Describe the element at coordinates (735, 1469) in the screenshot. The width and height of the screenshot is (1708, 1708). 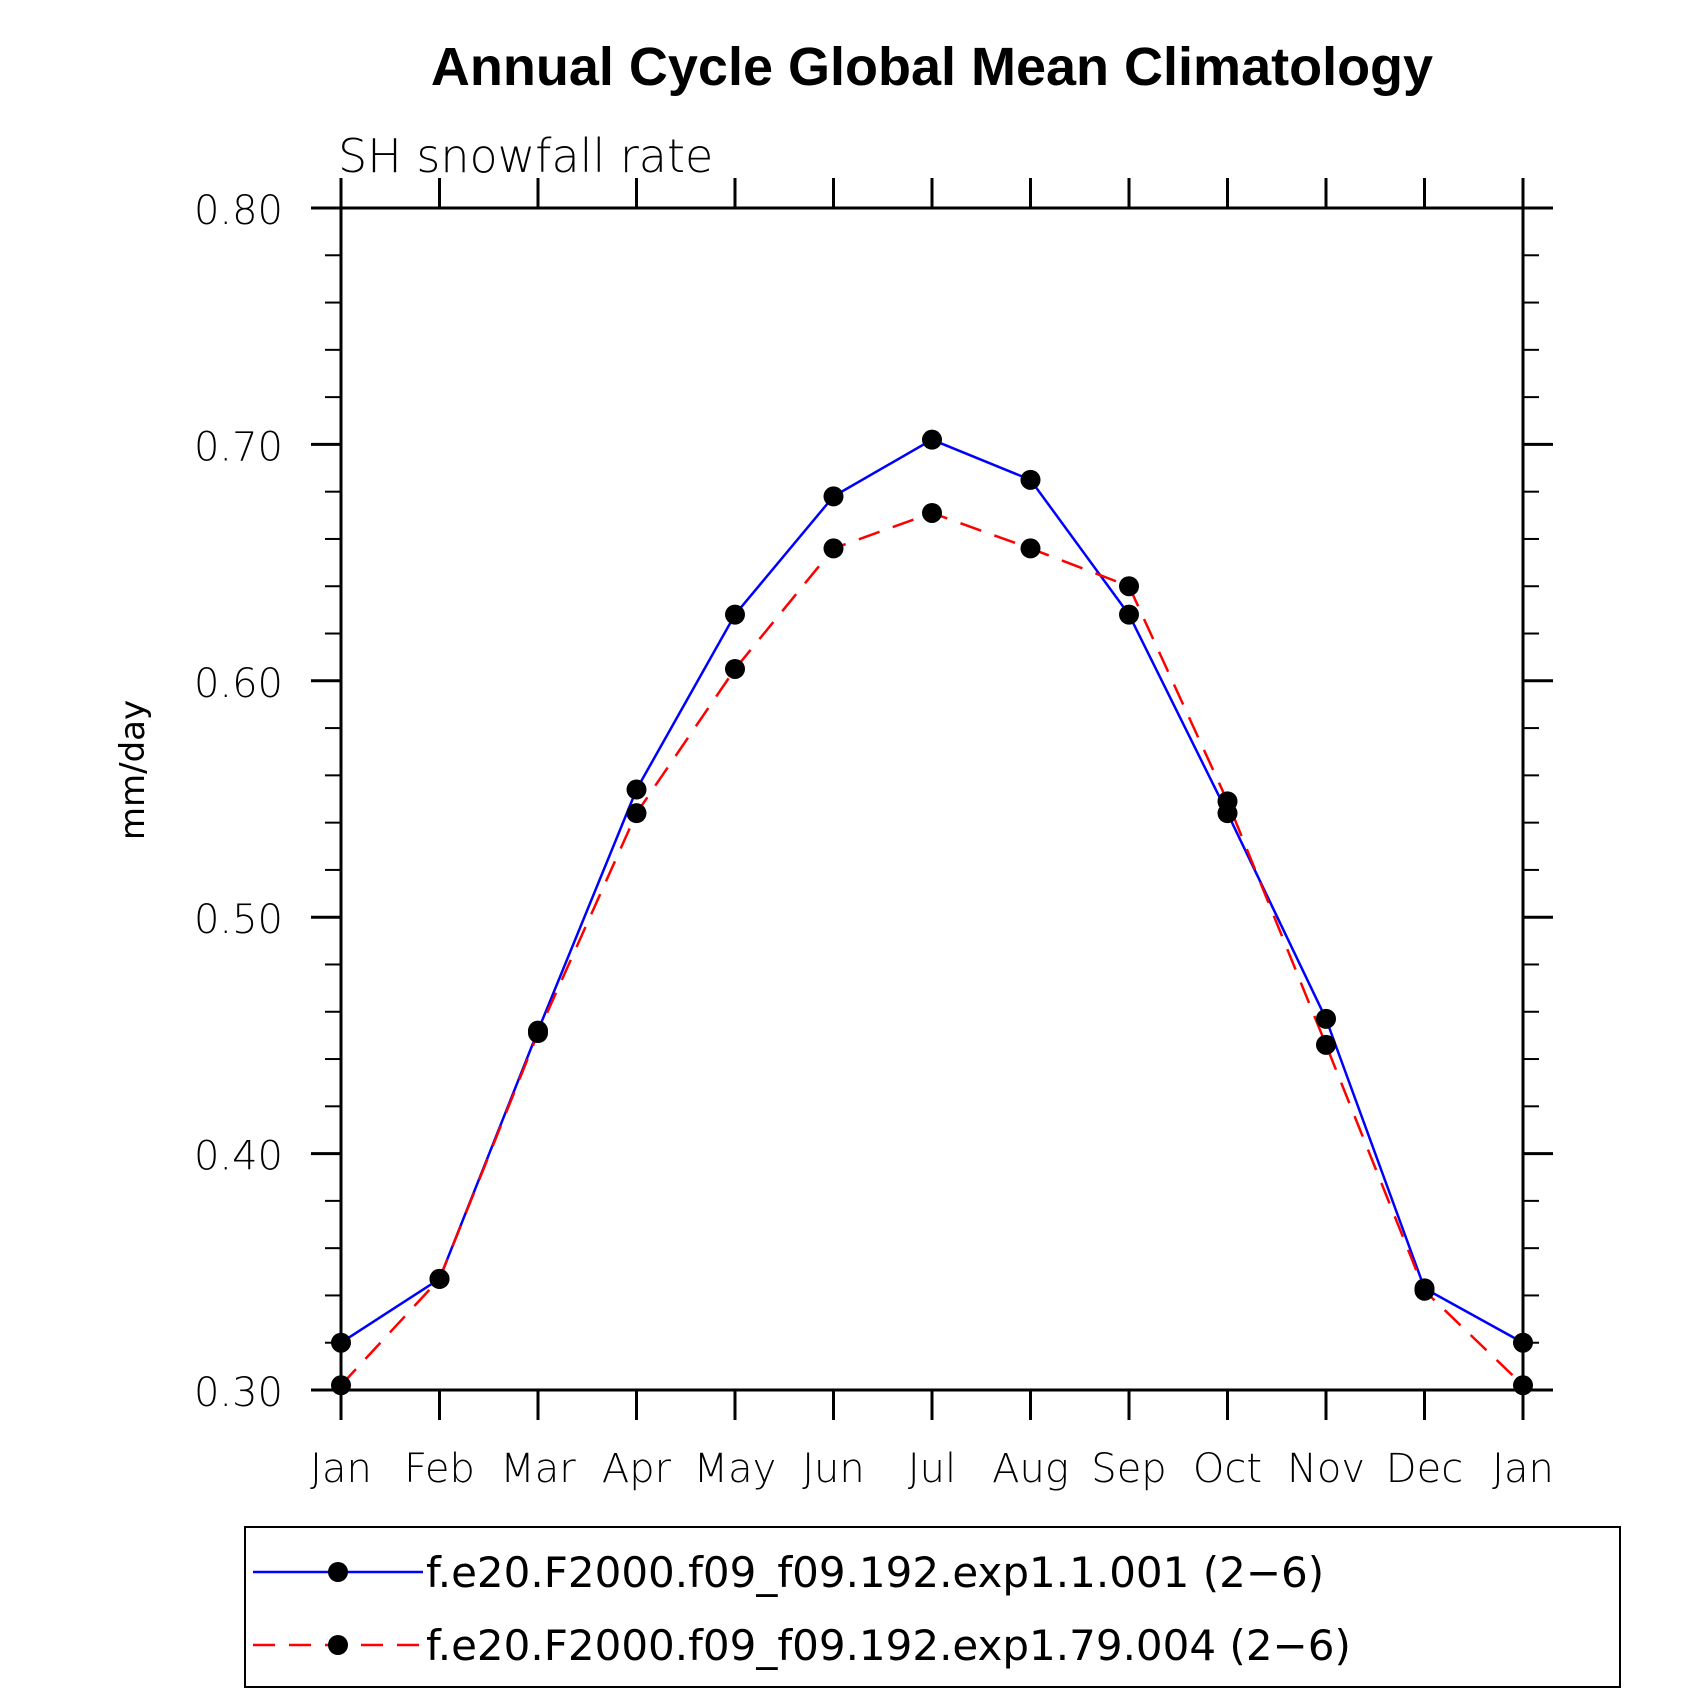
I see `x-tick-label: May` at that location.